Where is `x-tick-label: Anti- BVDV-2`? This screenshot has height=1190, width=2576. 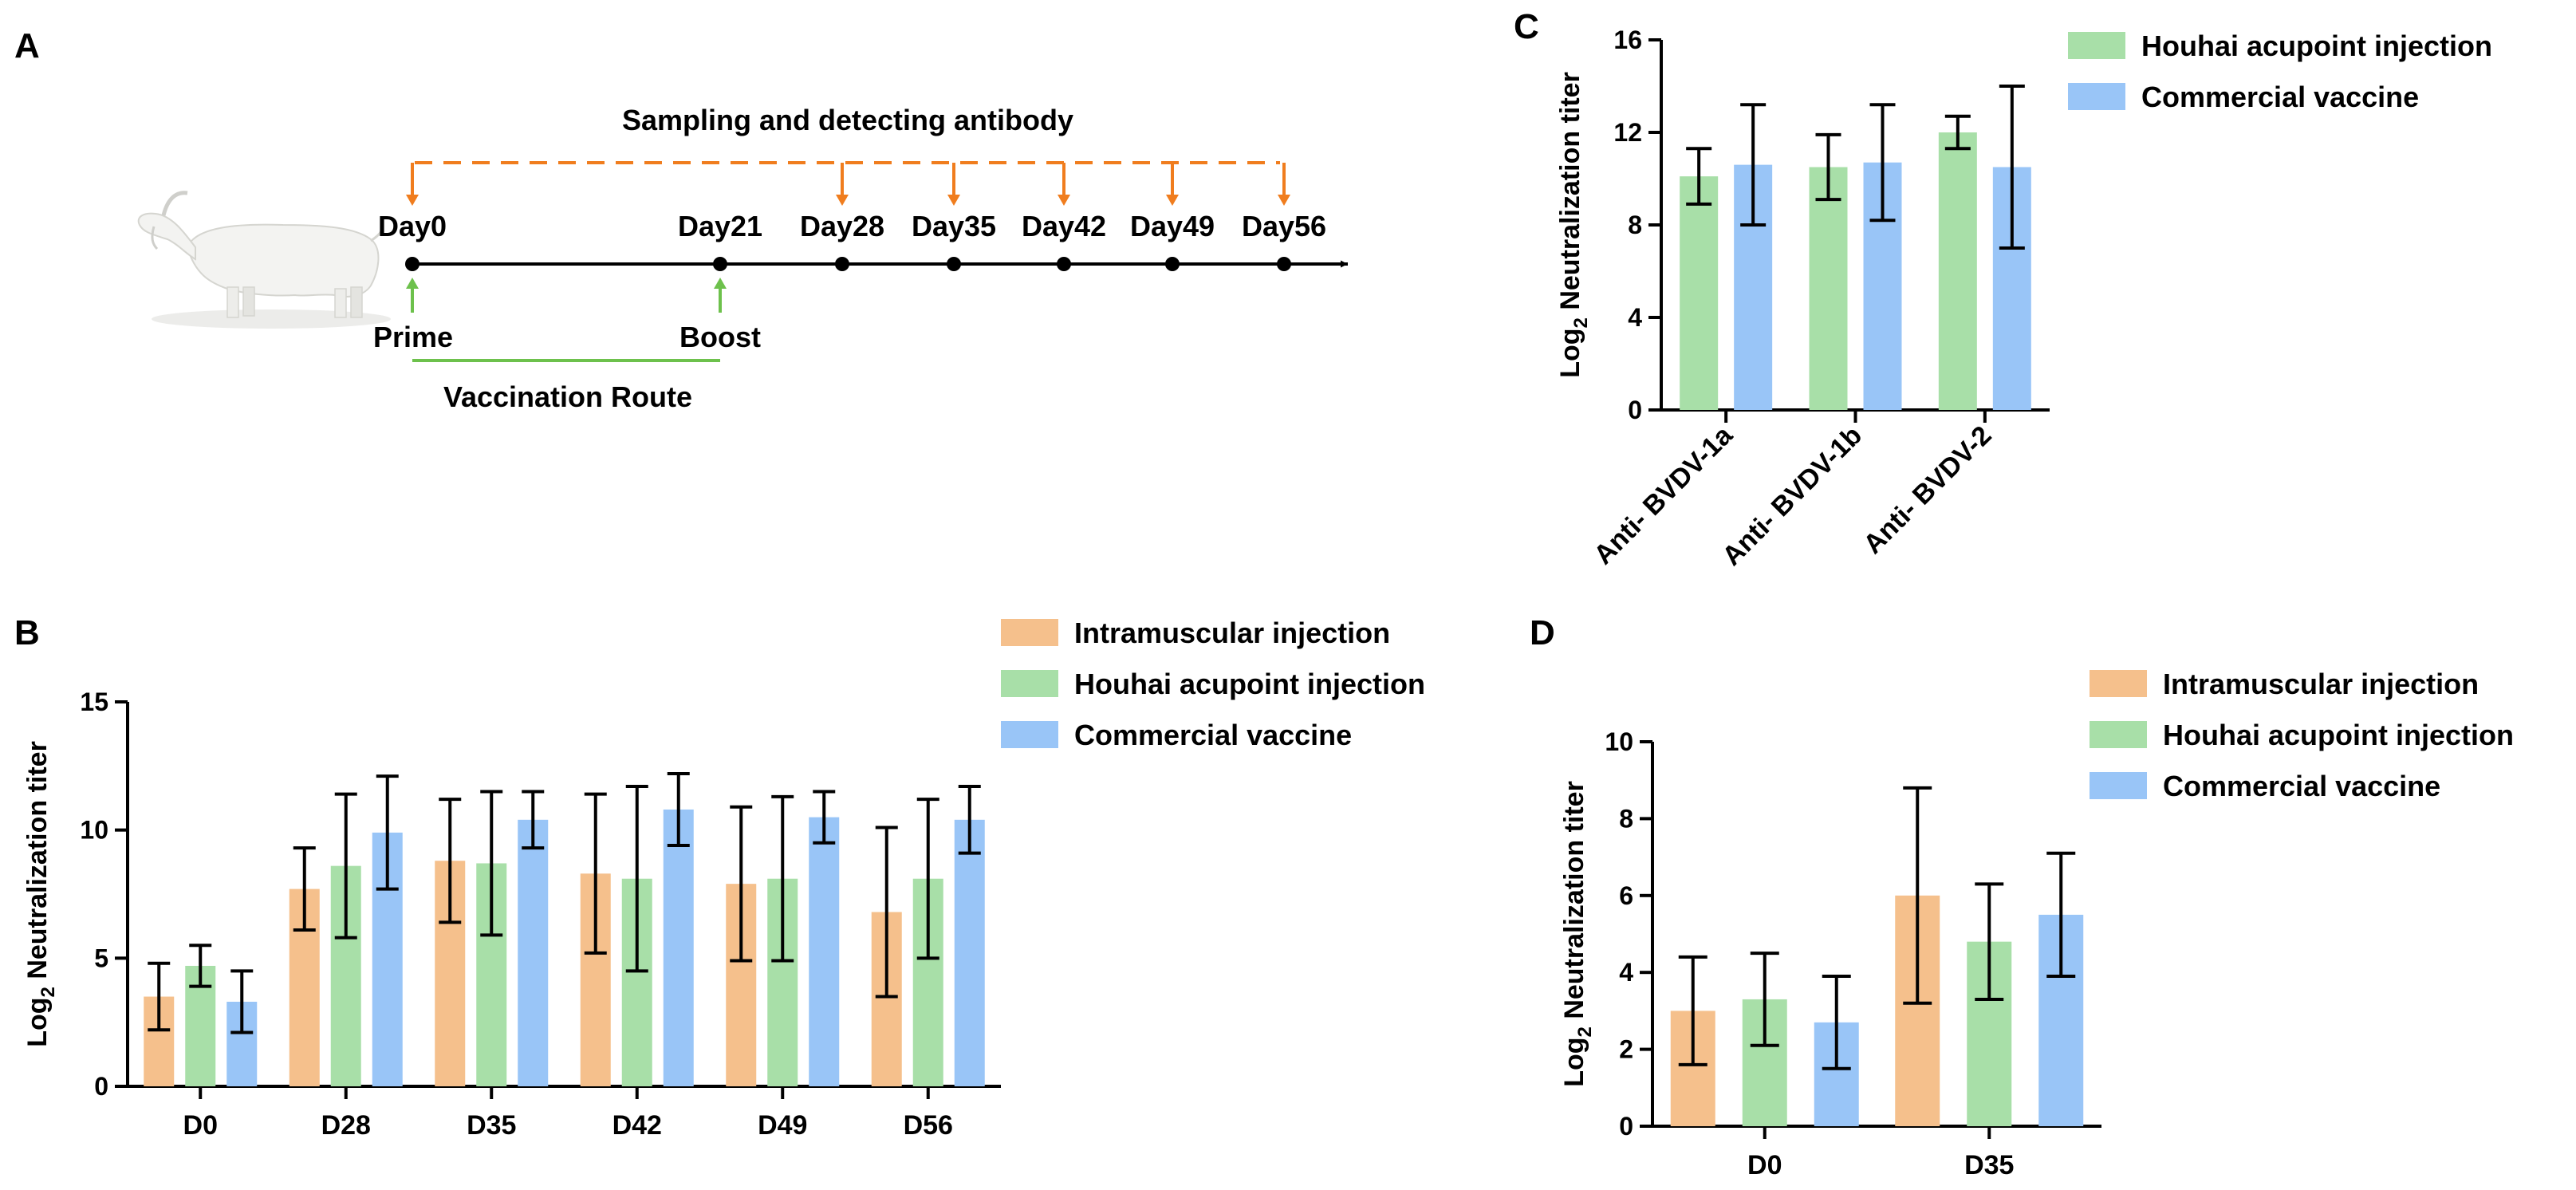
x-tick-label: Anti- BVDV-2 is located at coordinates (1927, 490).